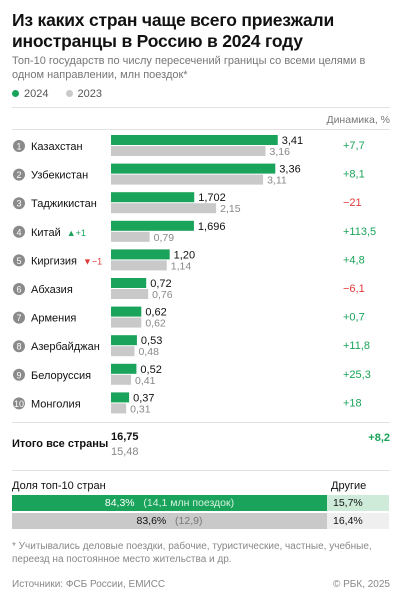  Describe the element at coordinates (358, 120) in the screenshot. I see `dynamics-header: Динамика, %` at that location.